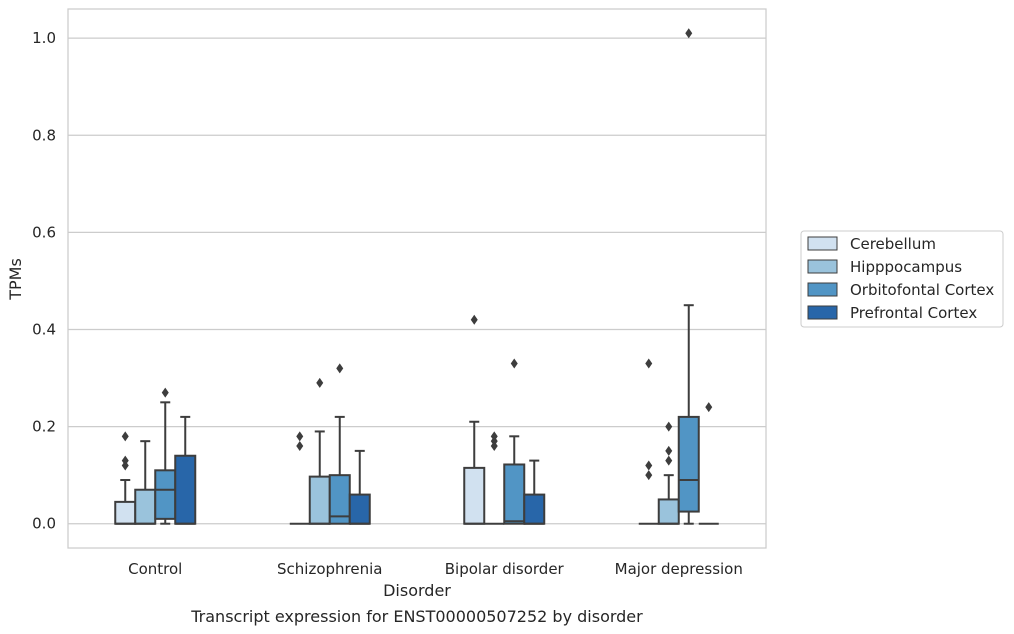 This screenshot has width=1014, height=634. Describe the element at coordinates (906, 267) in the screenshot. I see `legend-label: Hipppocampus` at that location.